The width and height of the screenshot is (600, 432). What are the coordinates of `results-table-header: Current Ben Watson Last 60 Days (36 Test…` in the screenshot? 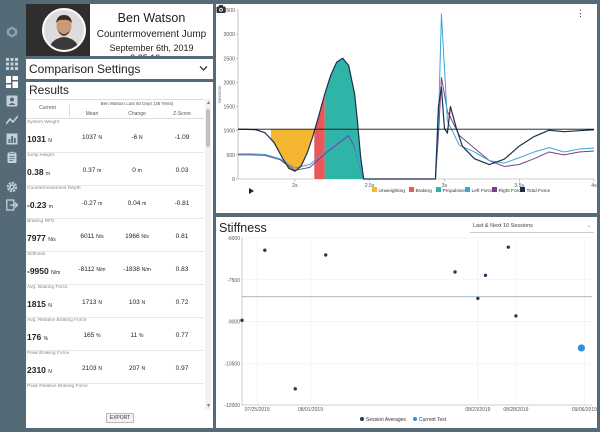 It's located at (115, 109).